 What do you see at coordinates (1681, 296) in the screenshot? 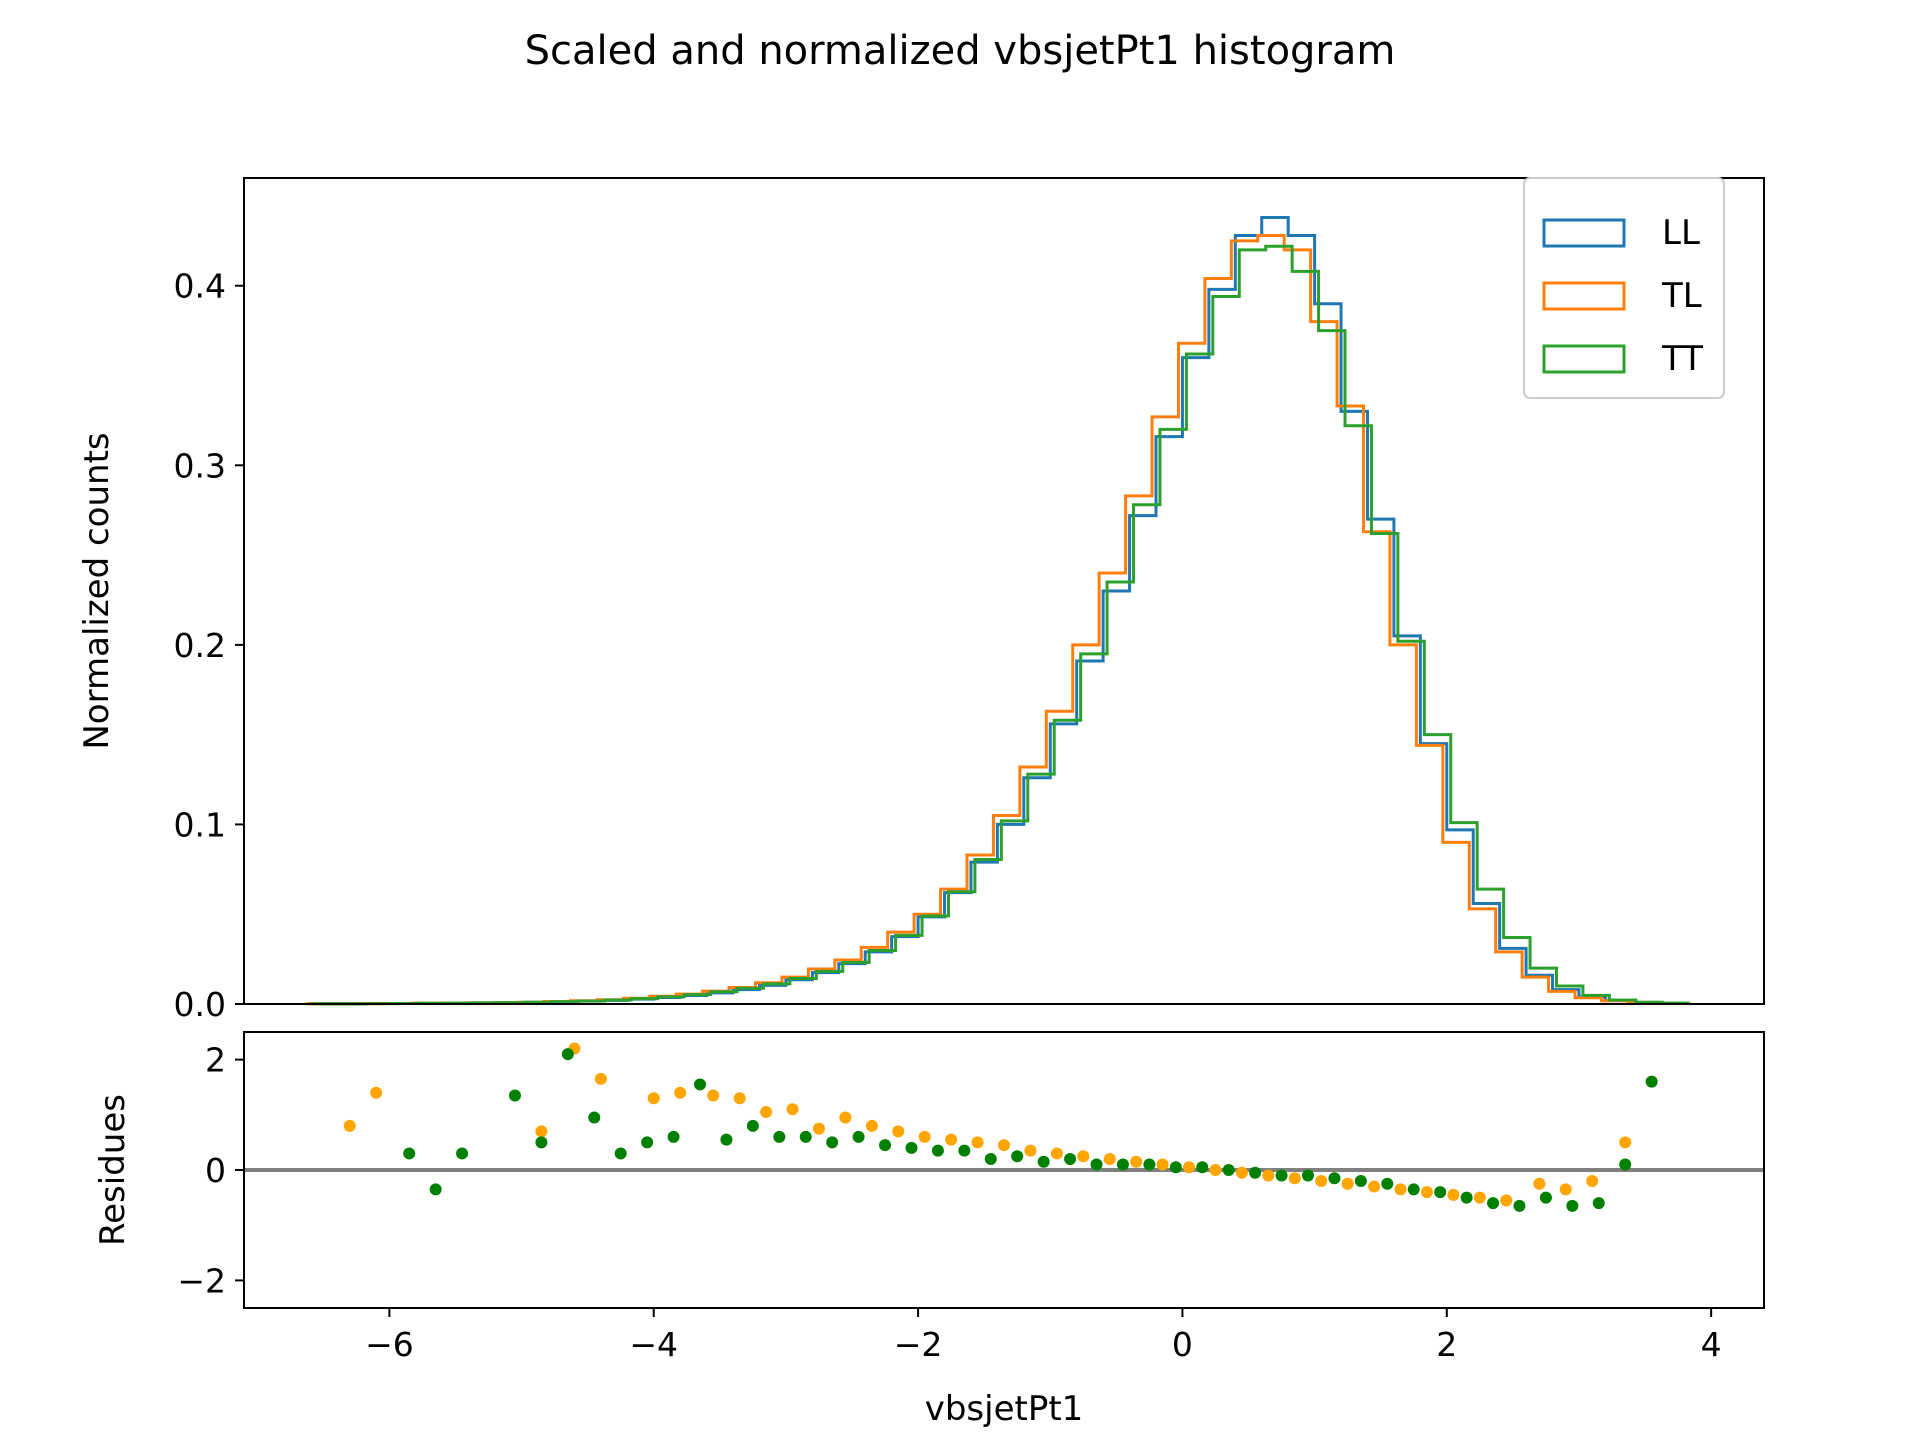
I see `legend-label-tl: TL` at bounding box center [1681, 296].